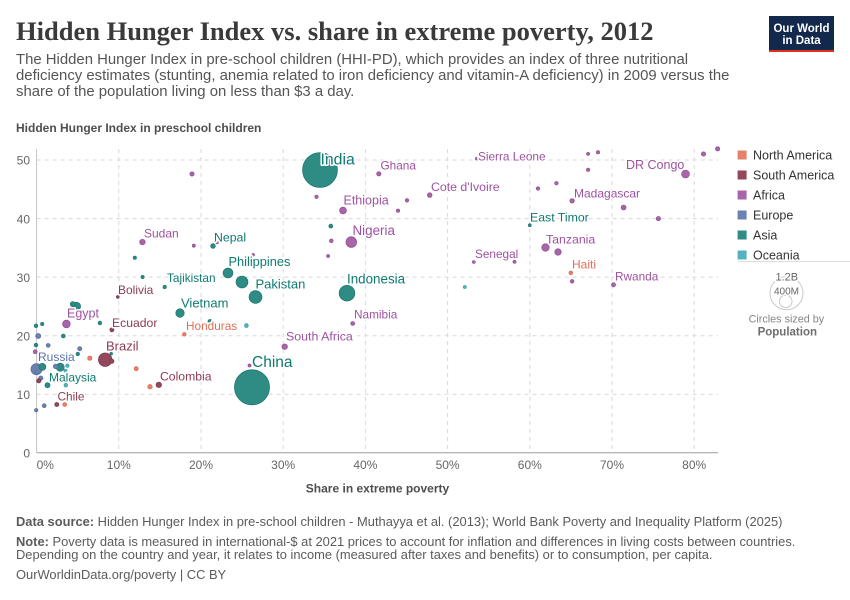 This screenshot has width=850, height=600. Describe the element at coordinates (448, 465) in the screenshot. I see `svg-text: 50%` at that location.